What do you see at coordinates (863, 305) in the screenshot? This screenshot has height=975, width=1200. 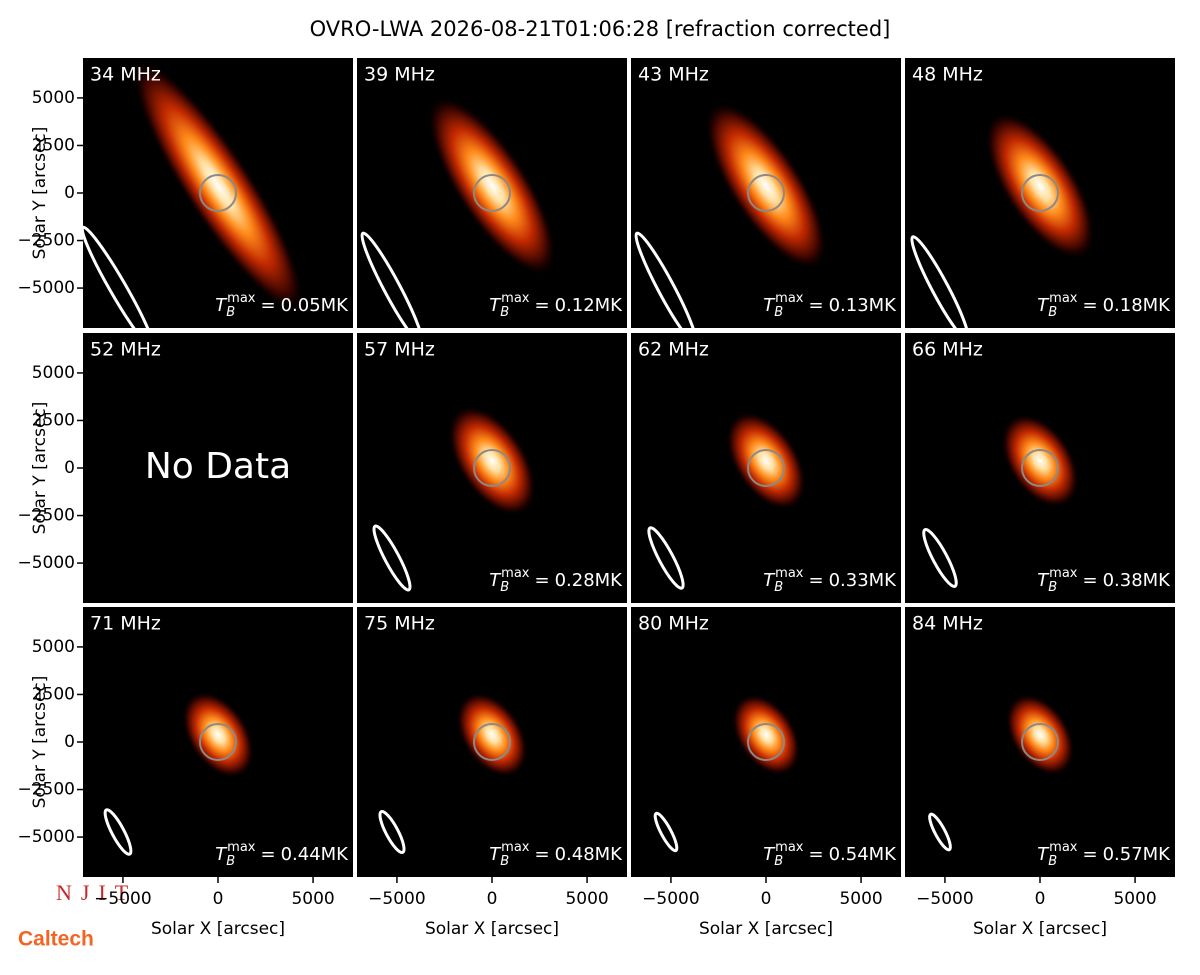 I see `tb-value: 0.13MK` at bounding box center [863, 305].